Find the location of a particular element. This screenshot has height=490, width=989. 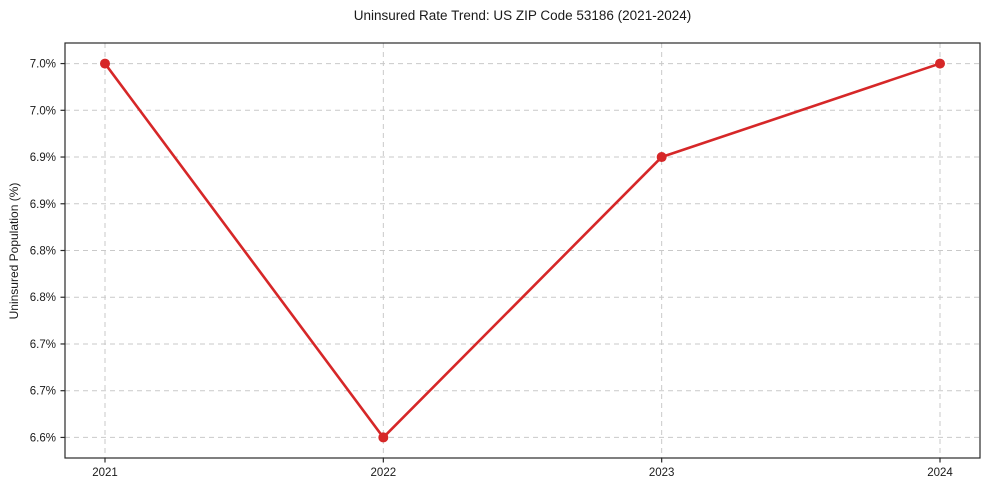

x-tick-label: 2022 is located at coordinates (384, 473).